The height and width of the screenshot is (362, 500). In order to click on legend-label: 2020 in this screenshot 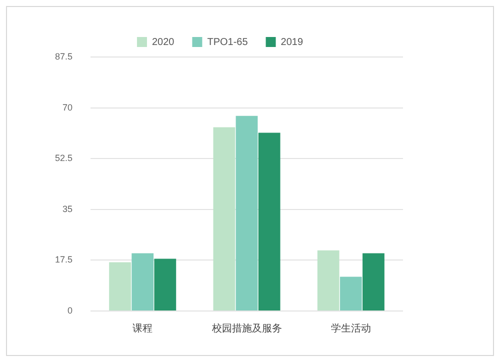, I will do `click(163, 42)`.